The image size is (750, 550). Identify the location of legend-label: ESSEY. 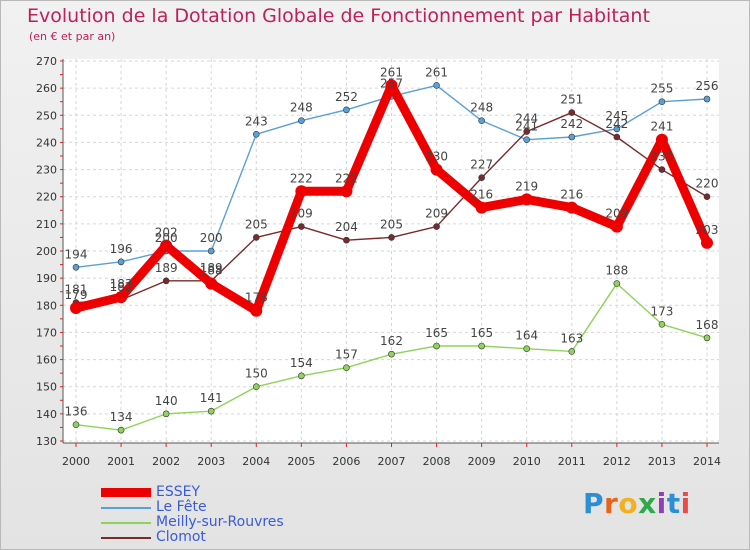
(178, 492).